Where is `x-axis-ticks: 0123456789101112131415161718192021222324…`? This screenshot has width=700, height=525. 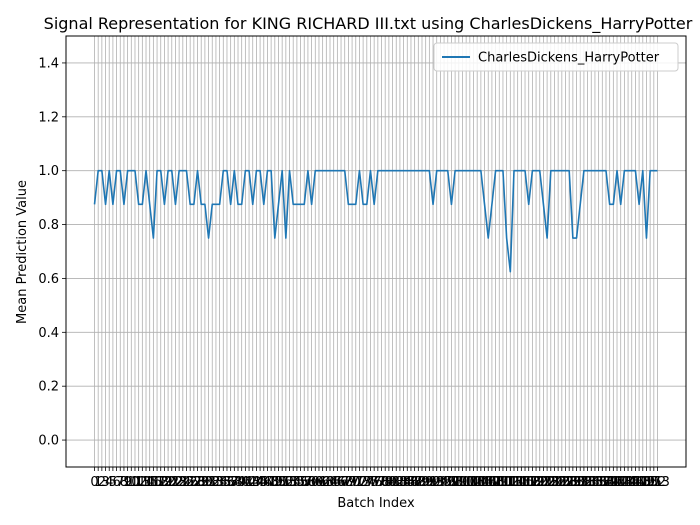 x-axis-ticks: 0123456789101112131415161718192021222324… is located at coordinates (380, 478).